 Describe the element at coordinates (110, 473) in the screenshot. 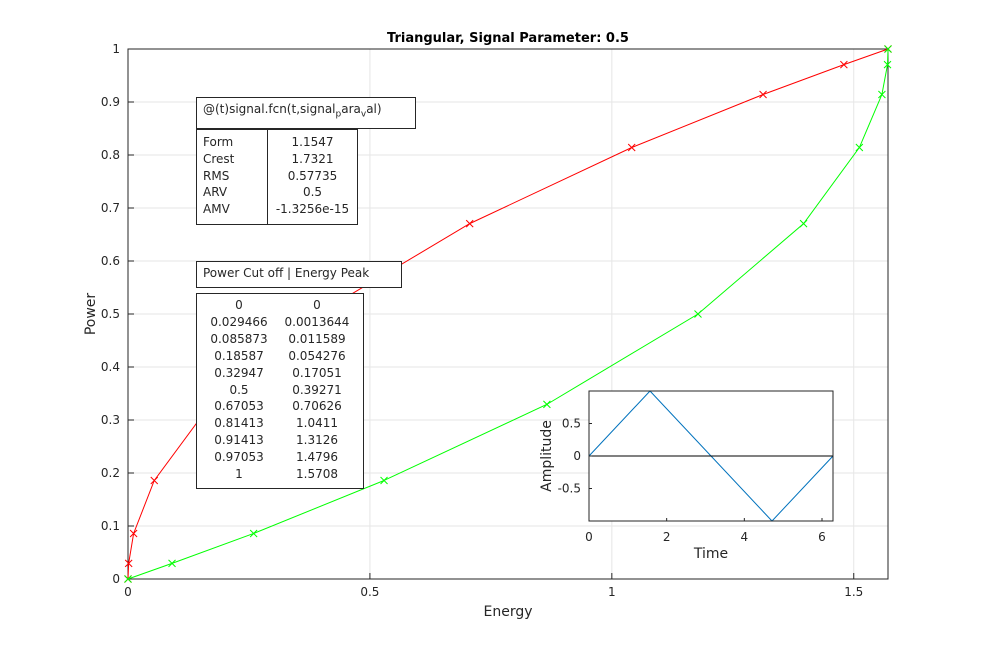

I see `y-tick-label: 0.2` at that location.